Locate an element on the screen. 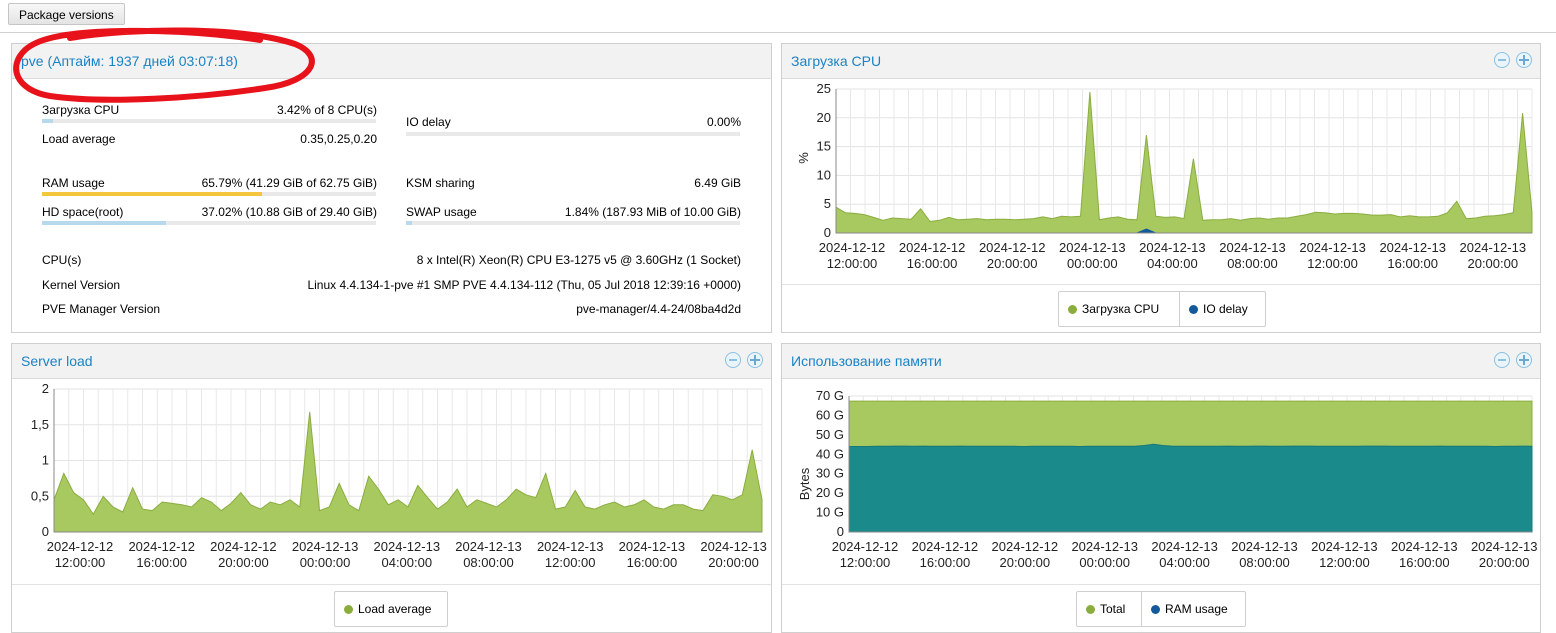 The width and height of the screenshot is (1556, 633). hd-space-label: HD space(root) is located at coordinates (83, 212).